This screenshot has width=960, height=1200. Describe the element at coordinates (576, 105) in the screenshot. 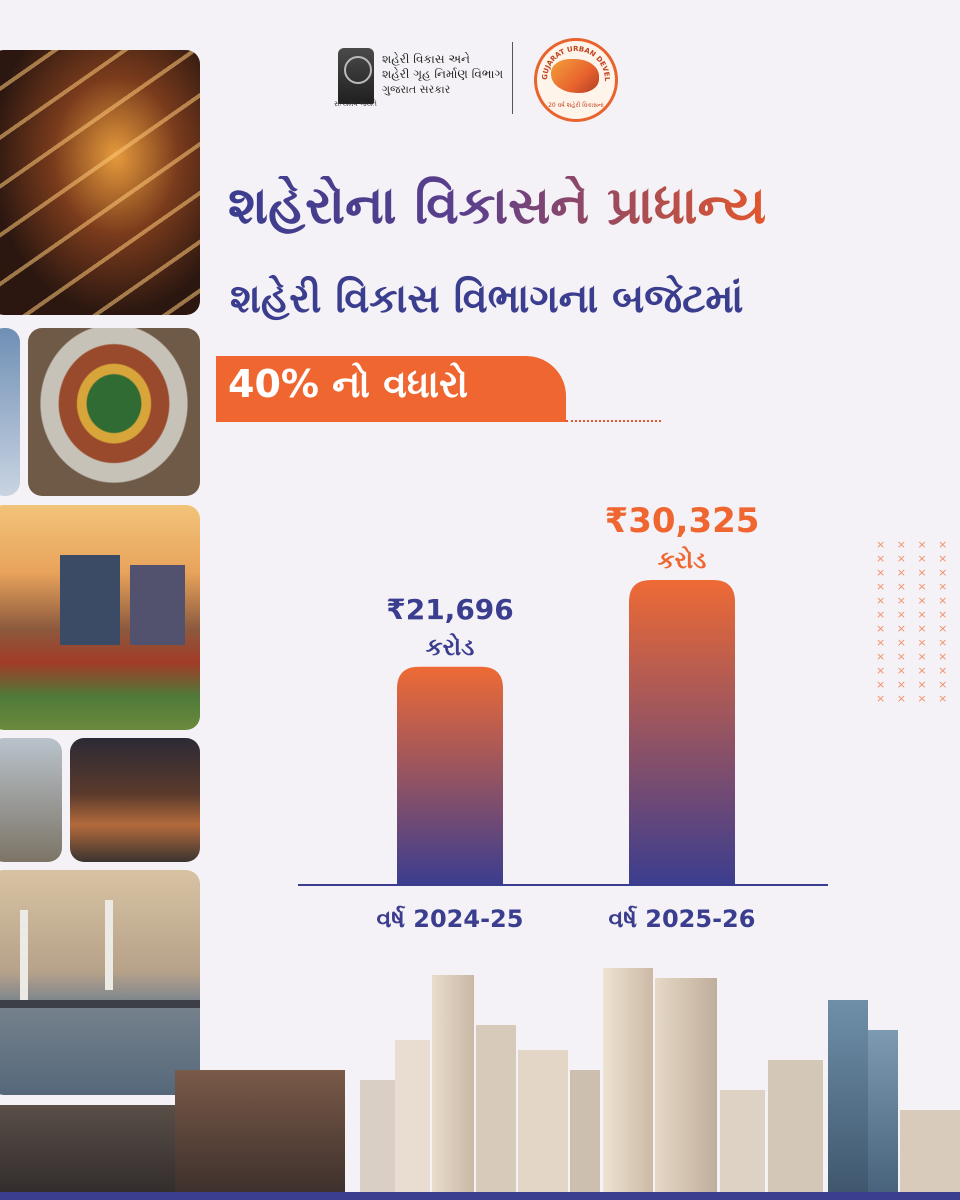

I see `logo-bottom-text: 20 વર્ષ શહેરી વિકાસનાં` at that location.